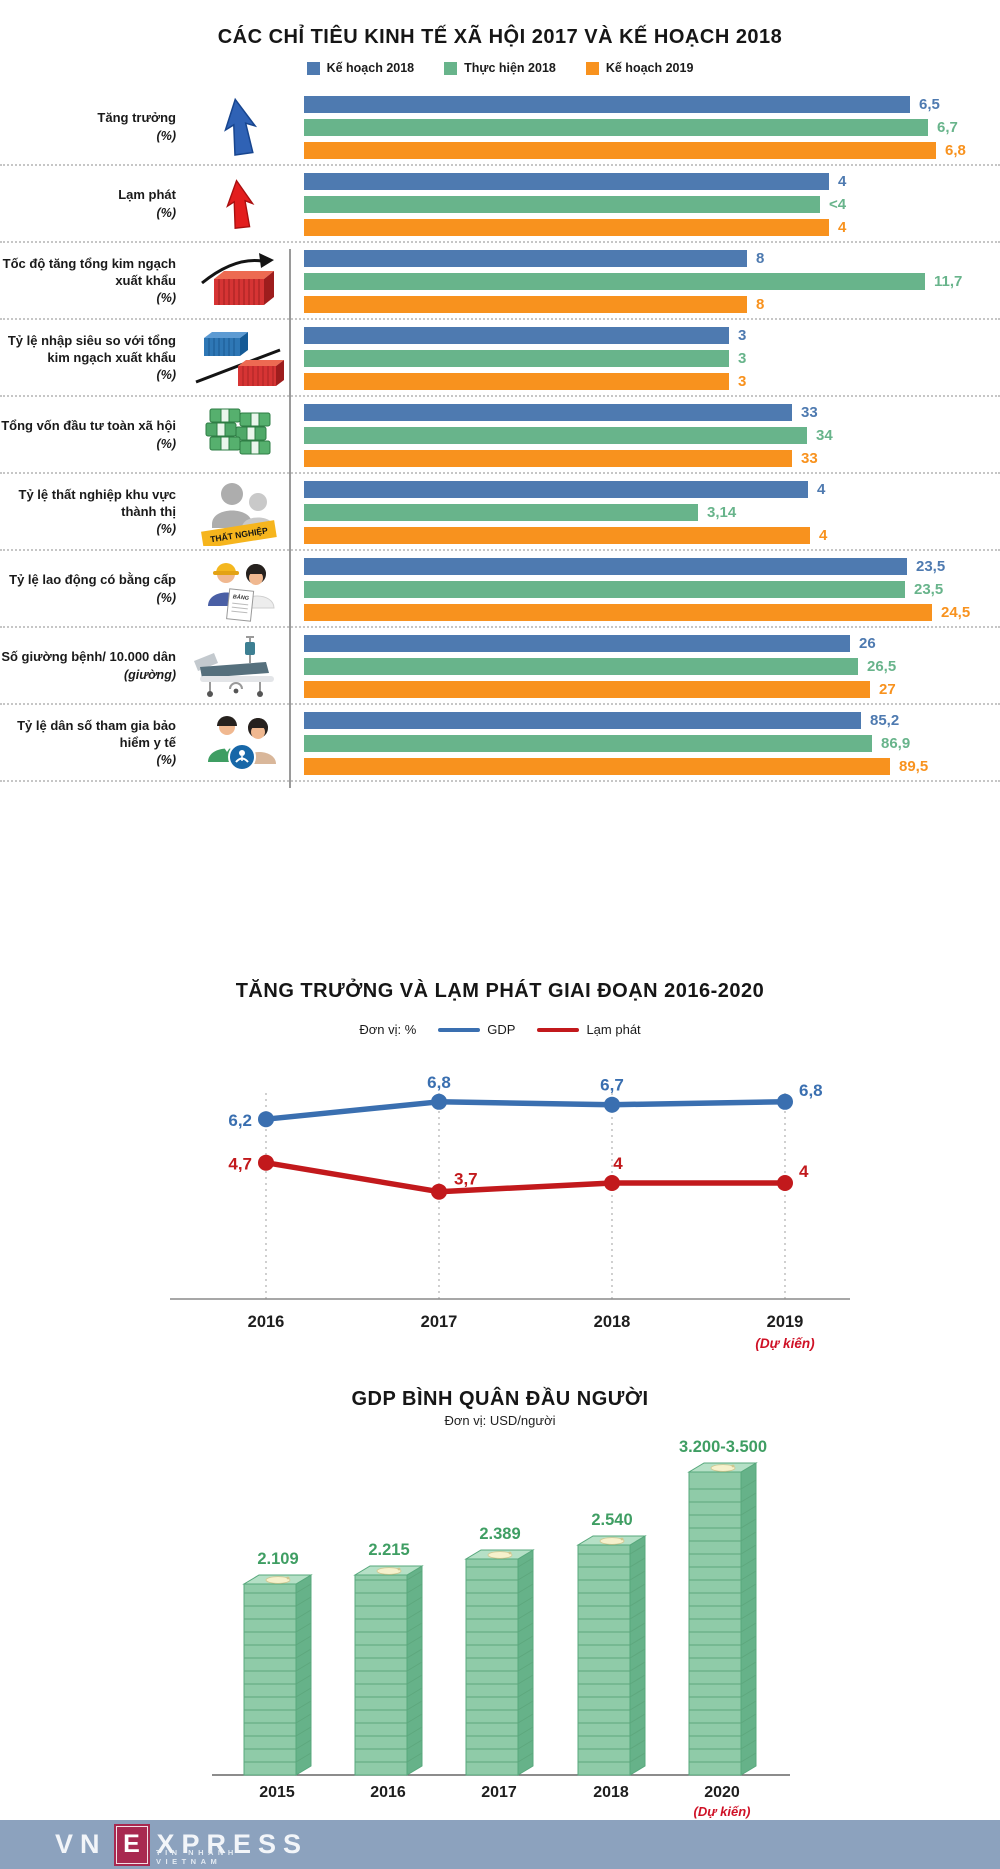  What do you see at coordinates (499, 1534) in the screenshot?
I see `bar-value-label: 2.389` at bounding box center [499, 1534].